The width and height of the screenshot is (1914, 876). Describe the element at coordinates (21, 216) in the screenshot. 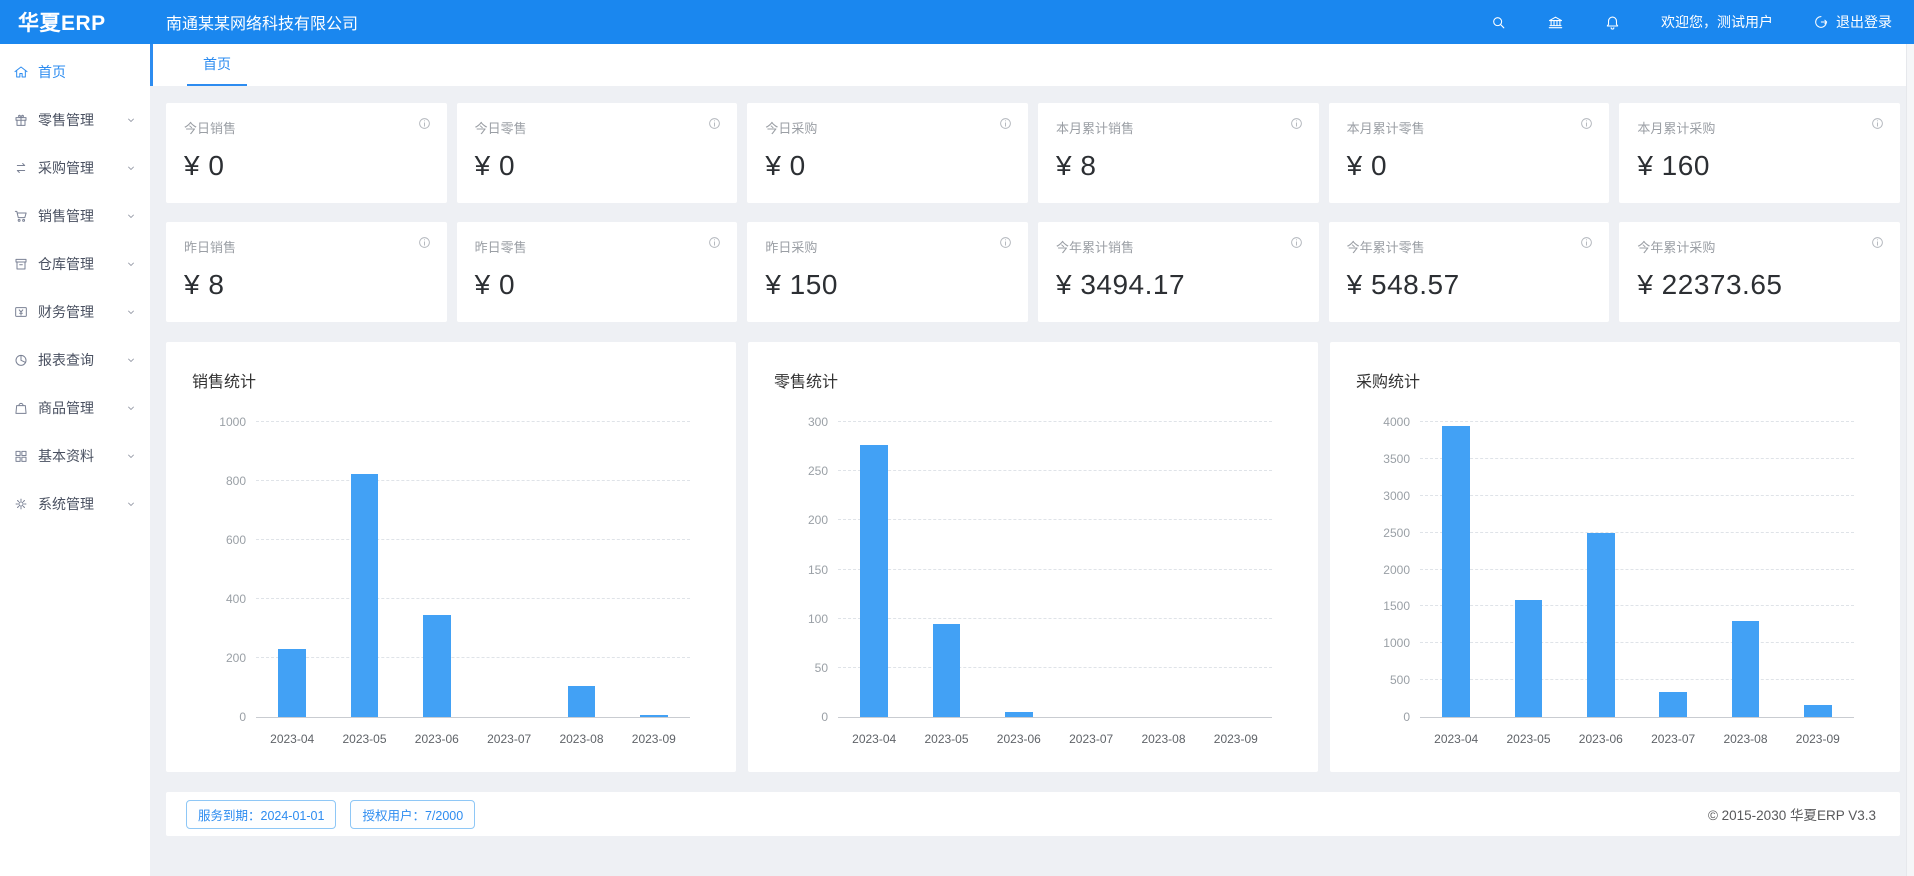

I see `cart-icon` at that location.